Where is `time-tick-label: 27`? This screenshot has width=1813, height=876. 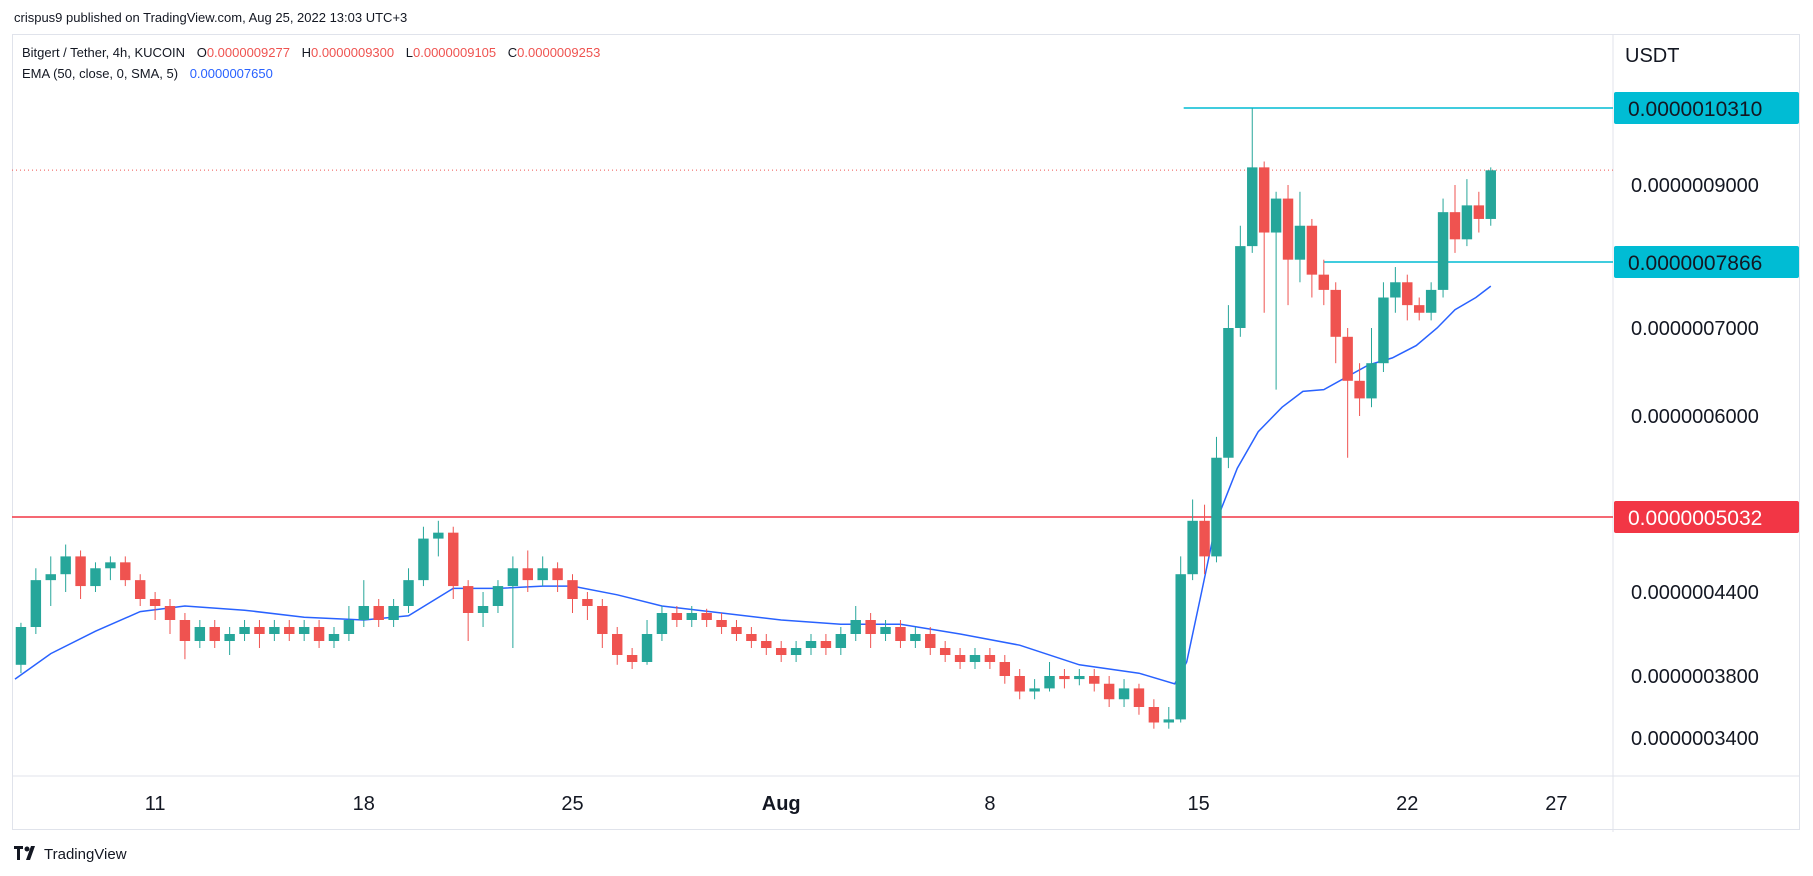
time-tick-label: 27 is located at coordinates (1556, 804).